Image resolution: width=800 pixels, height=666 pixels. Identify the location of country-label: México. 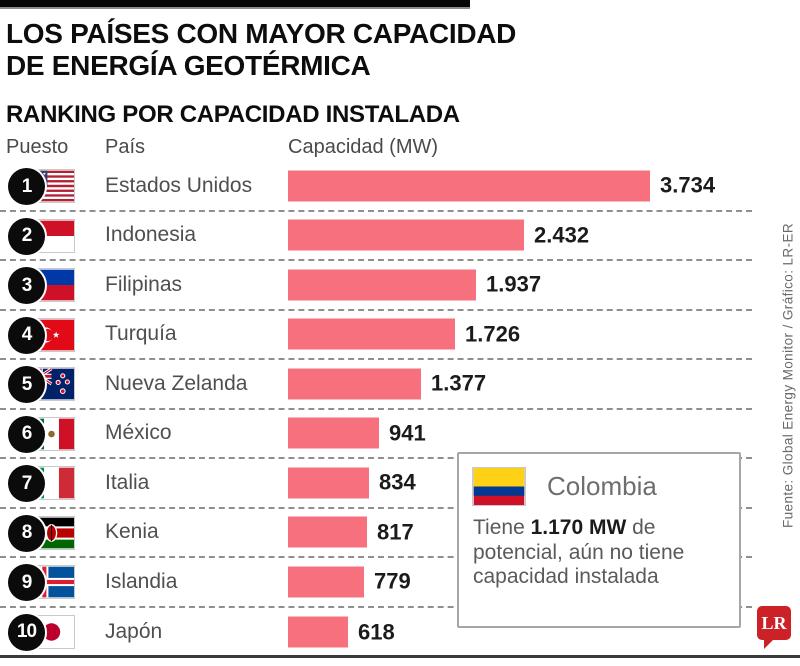
(138, 433).